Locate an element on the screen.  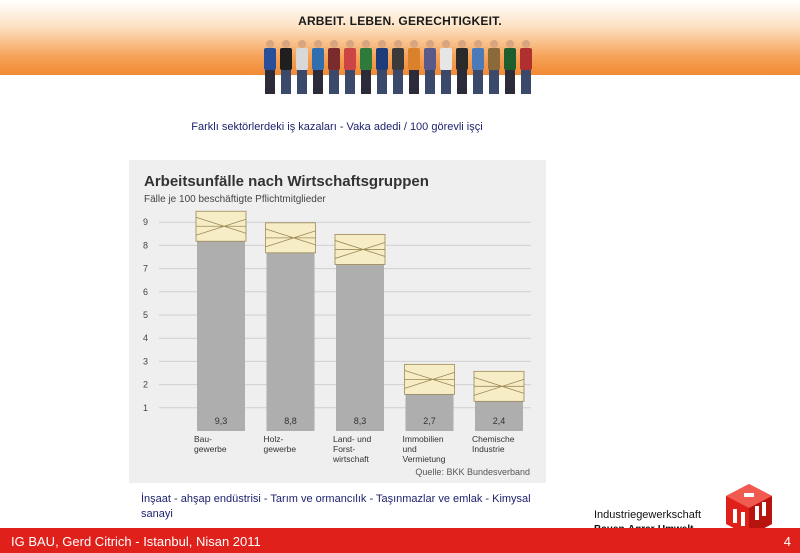
category-label: Land- und is located at coordinates (352, 439).